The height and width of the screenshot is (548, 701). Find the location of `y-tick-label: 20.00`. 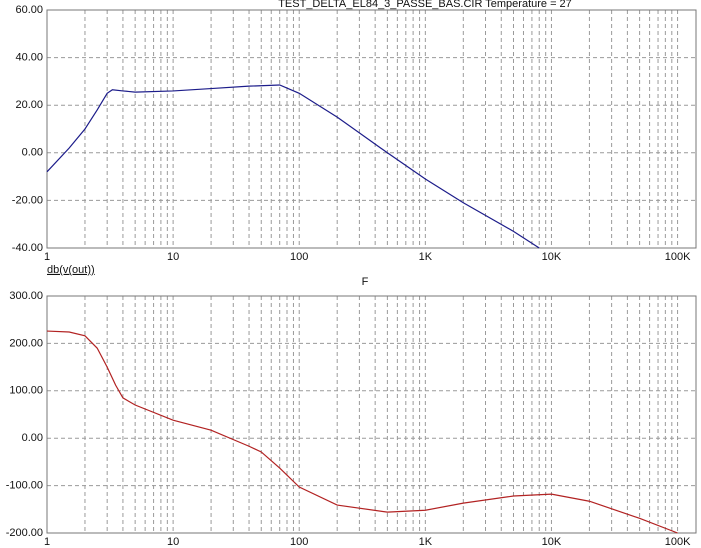

y-tick-label: 20.00 is located at coordinates (29, 105).